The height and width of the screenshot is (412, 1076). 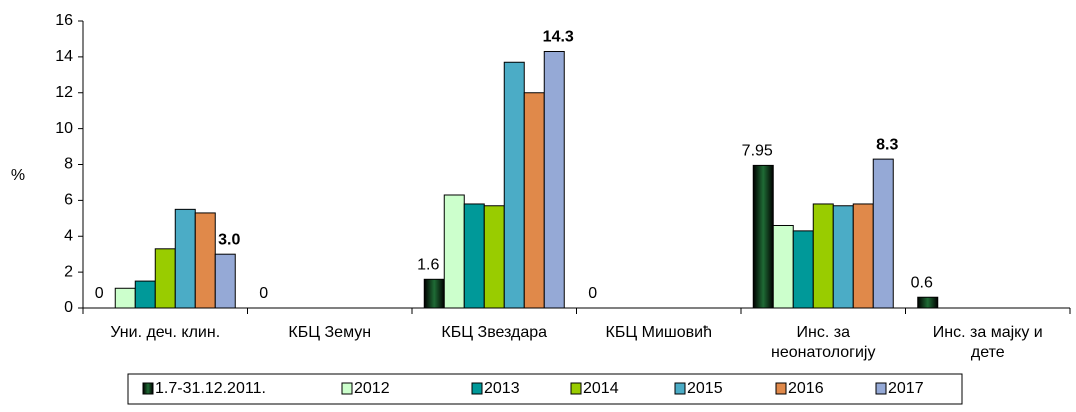 What do you see at coordinates (502, 388) in the screenshot?
I see `legend-label: 2013` at bounding box center [502, 388].